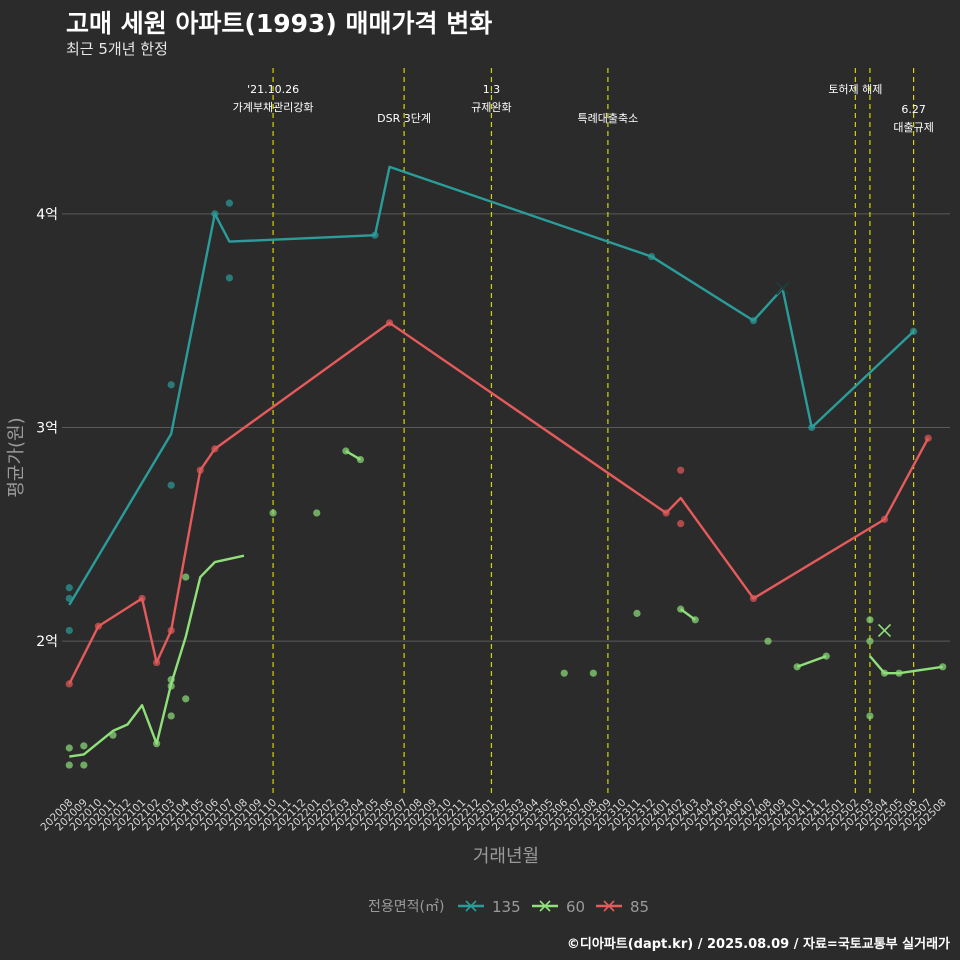  What do you see at coordinates (404, 118) in the screenshot?
I see `policy-annotation: DSR 3단계` at bounding box center [404, 118].